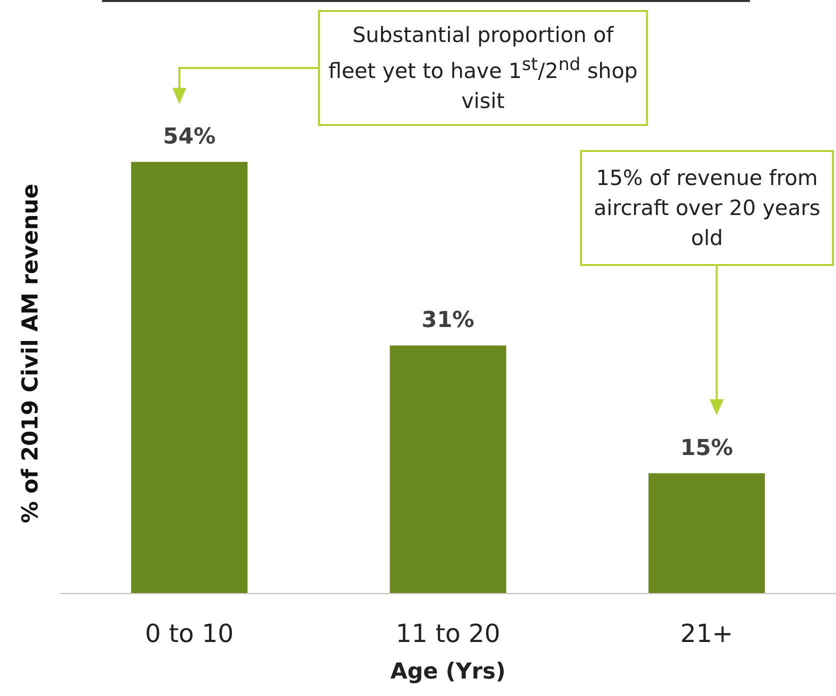  Describe the element at coordinates (483, 68) in the screenshot. I see `callout-box: Substantial proportion of fleet yet to have 1$^{st}$/2$^{nd}$ shop visit` at that location.